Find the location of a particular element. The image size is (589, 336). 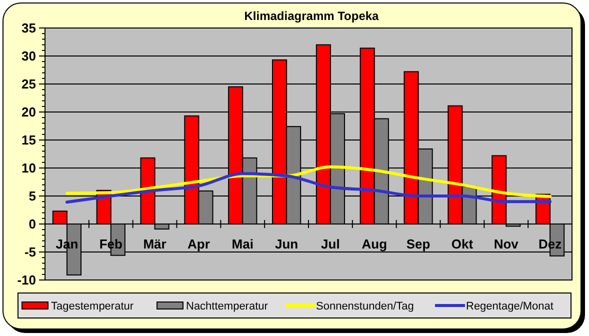

y-tick-label: 15 is located at coordinates (29, 140).